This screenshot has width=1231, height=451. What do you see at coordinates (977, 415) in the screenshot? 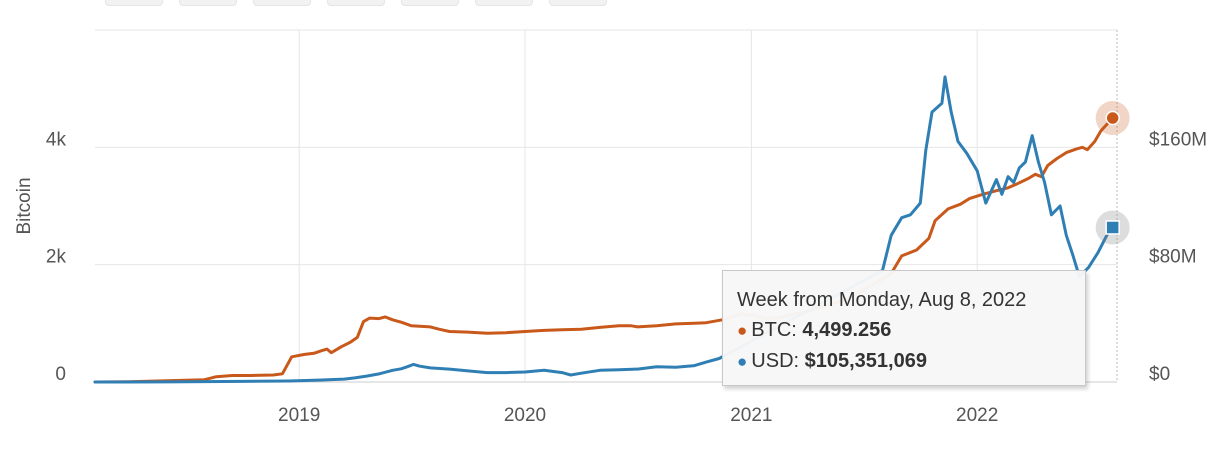
I see `x-tick-label: 2022` at bounding box center [977, 415].